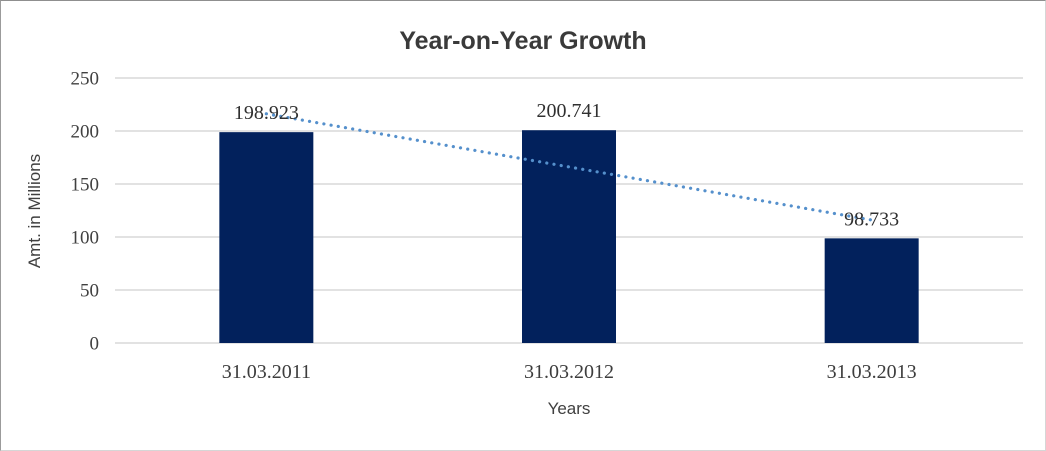 The height and width of the screenshot is (451, 1046). Describe the element at coordinates (266, 372) in the screenshot. I see `x-category-label: 31.03.2011` at that location.